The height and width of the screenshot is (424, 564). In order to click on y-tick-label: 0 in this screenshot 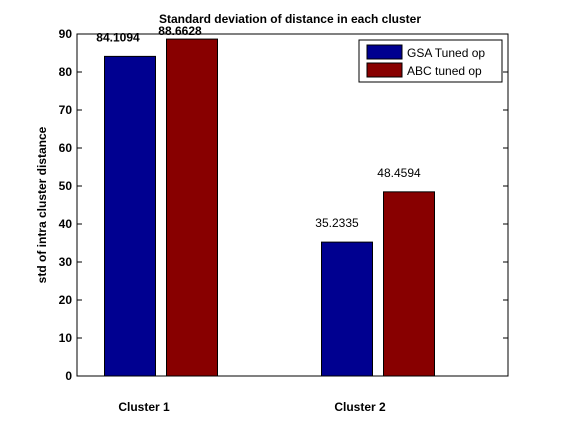, I will do `click(68, 376)`.